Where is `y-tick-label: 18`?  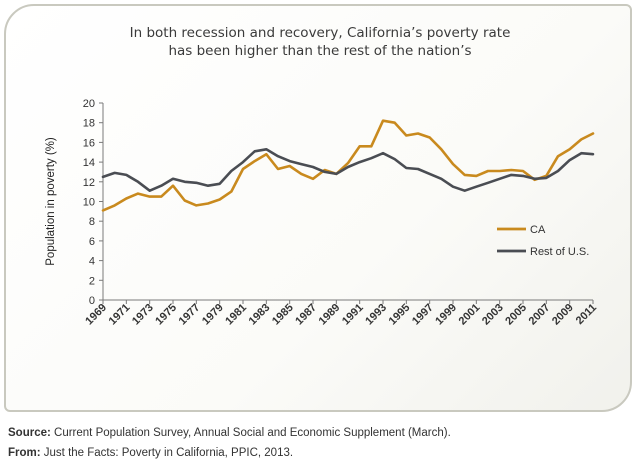
y-tick-label: 18 is located at coordinates (89, 124).